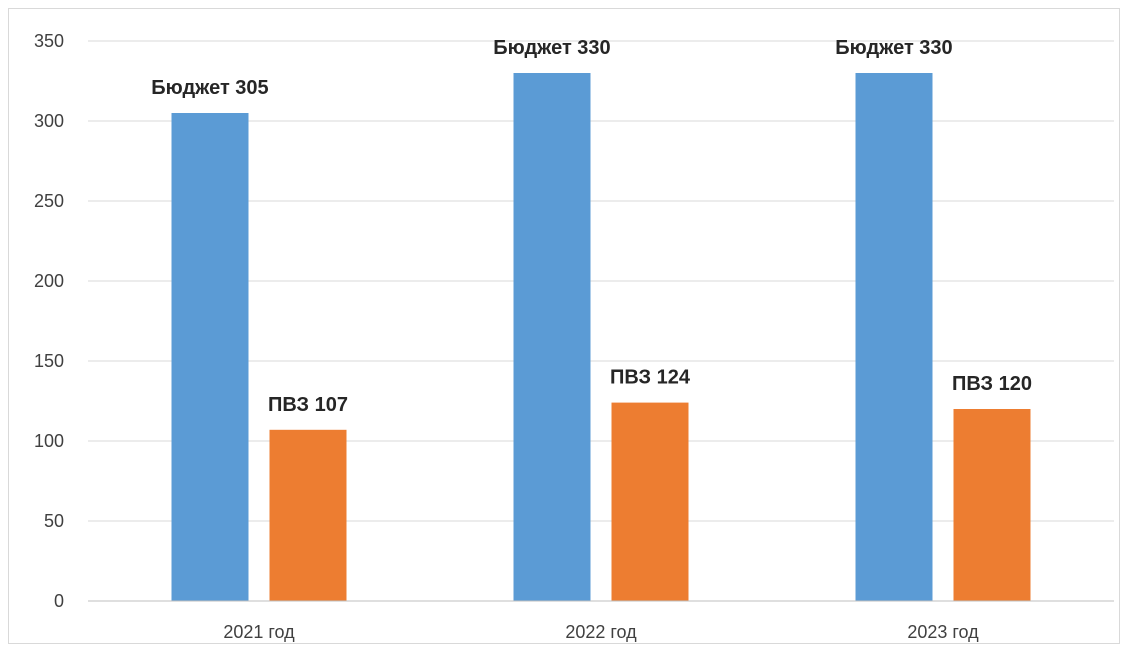 Image resolution: width=1130 pixels, height=652 pixels. What do you see at coordinates (59, 601) in the screenshot?
I see `y-tick-label: 0` at bounding box center [59, 601].